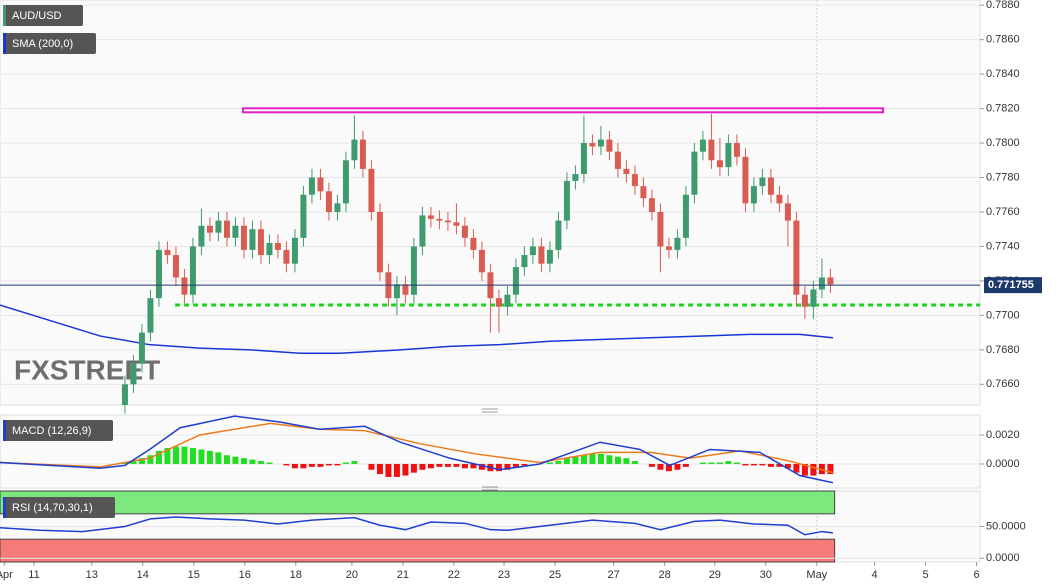 The height and width of the screenshot is (587, 1060). Describe the element at coordinates (352, 575) in the screenshot. I see `x-tick-label: 20` at that location.